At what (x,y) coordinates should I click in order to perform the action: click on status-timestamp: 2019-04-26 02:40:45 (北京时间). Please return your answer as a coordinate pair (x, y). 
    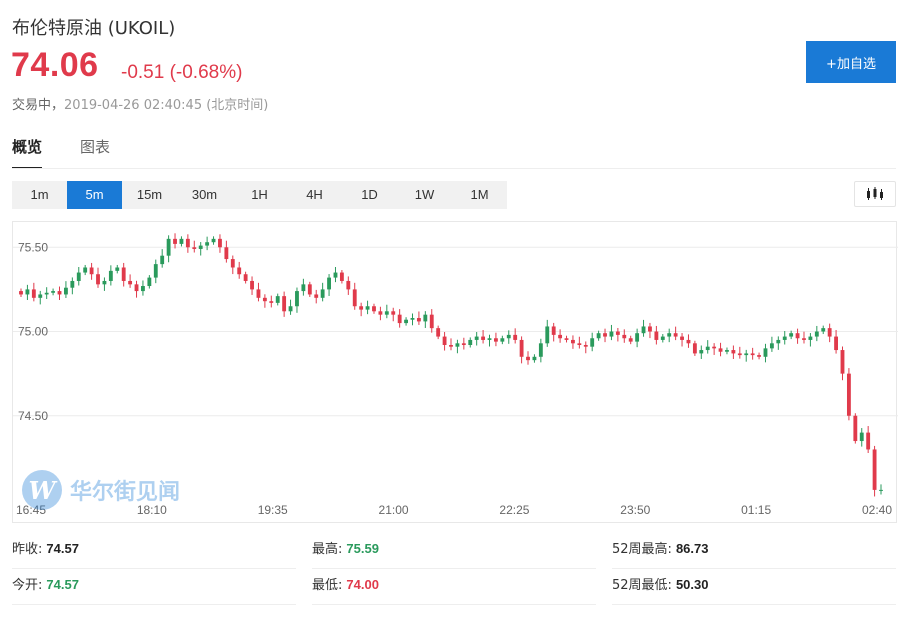
    Looking at the image, I should click on (166, 105).